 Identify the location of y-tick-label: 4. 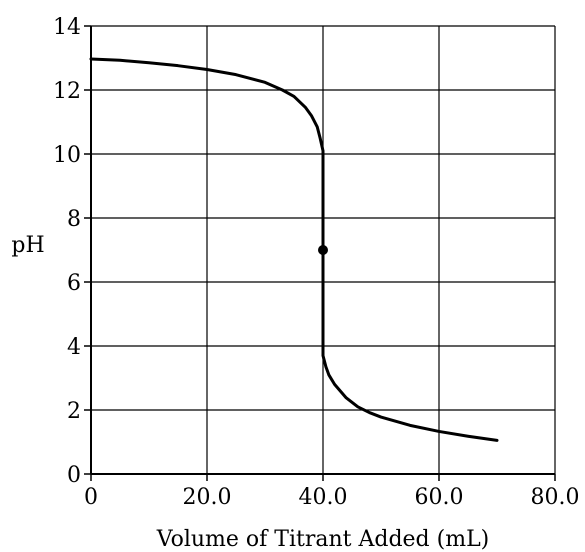
(74, 347).